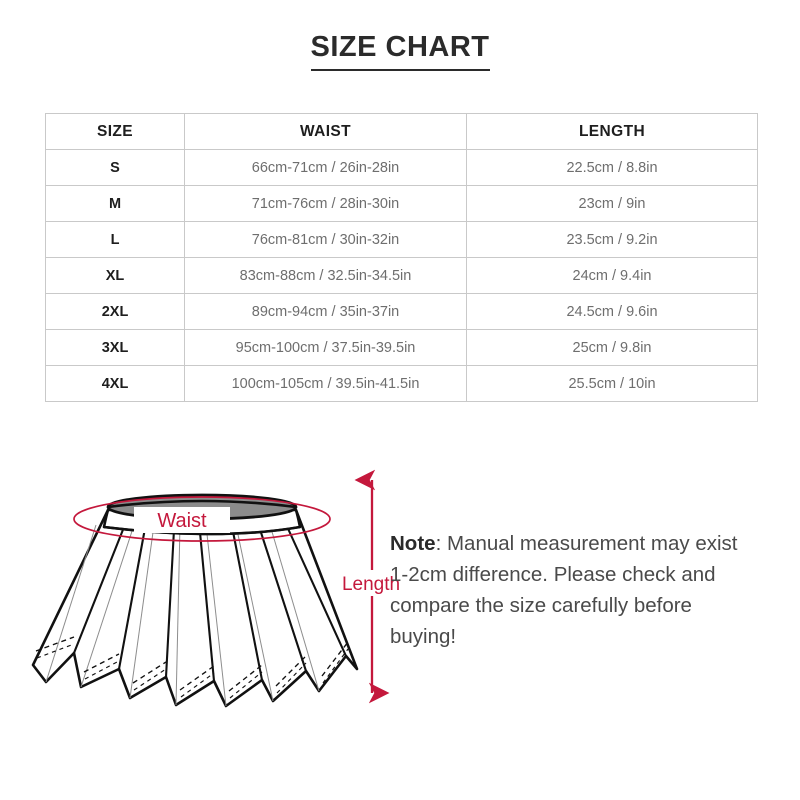 This screenshot has height=800, width=800. I want to click on cell-size: XL, so click(115, 275).